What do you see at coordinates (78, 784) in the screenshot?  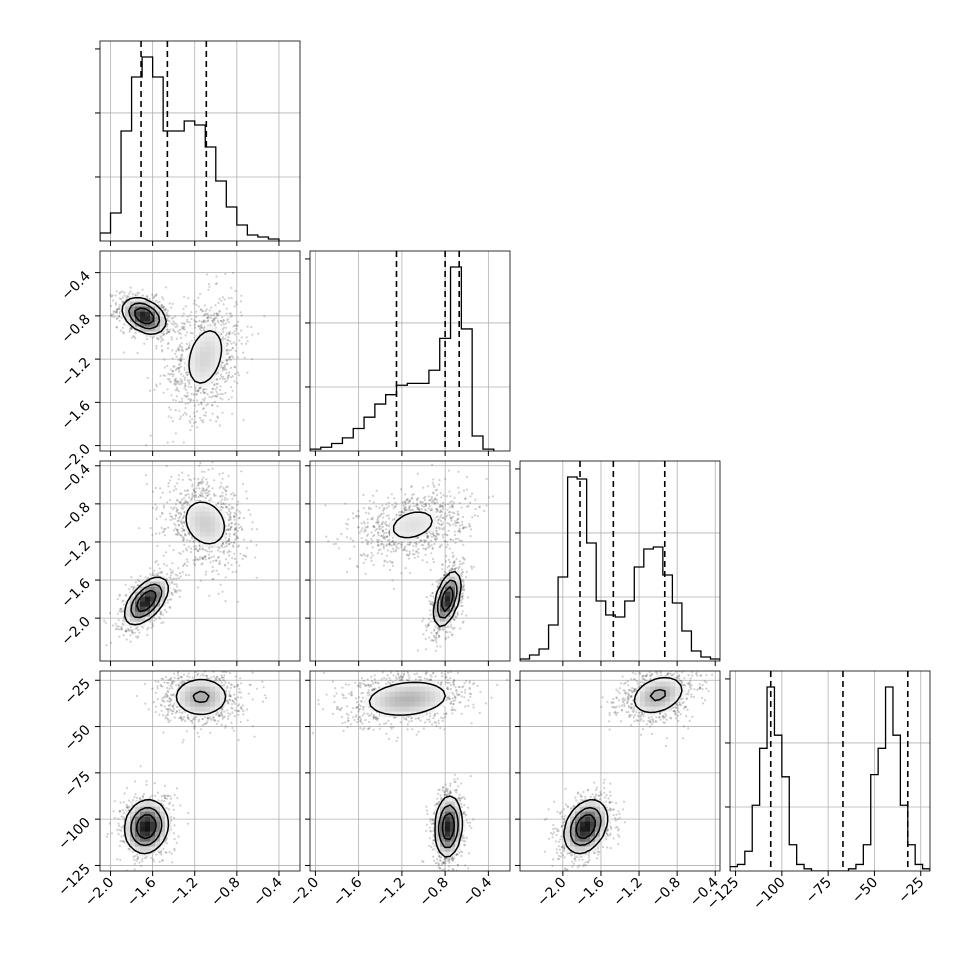 I see `y-tick-label: −75` at bounding box center [78, 784].